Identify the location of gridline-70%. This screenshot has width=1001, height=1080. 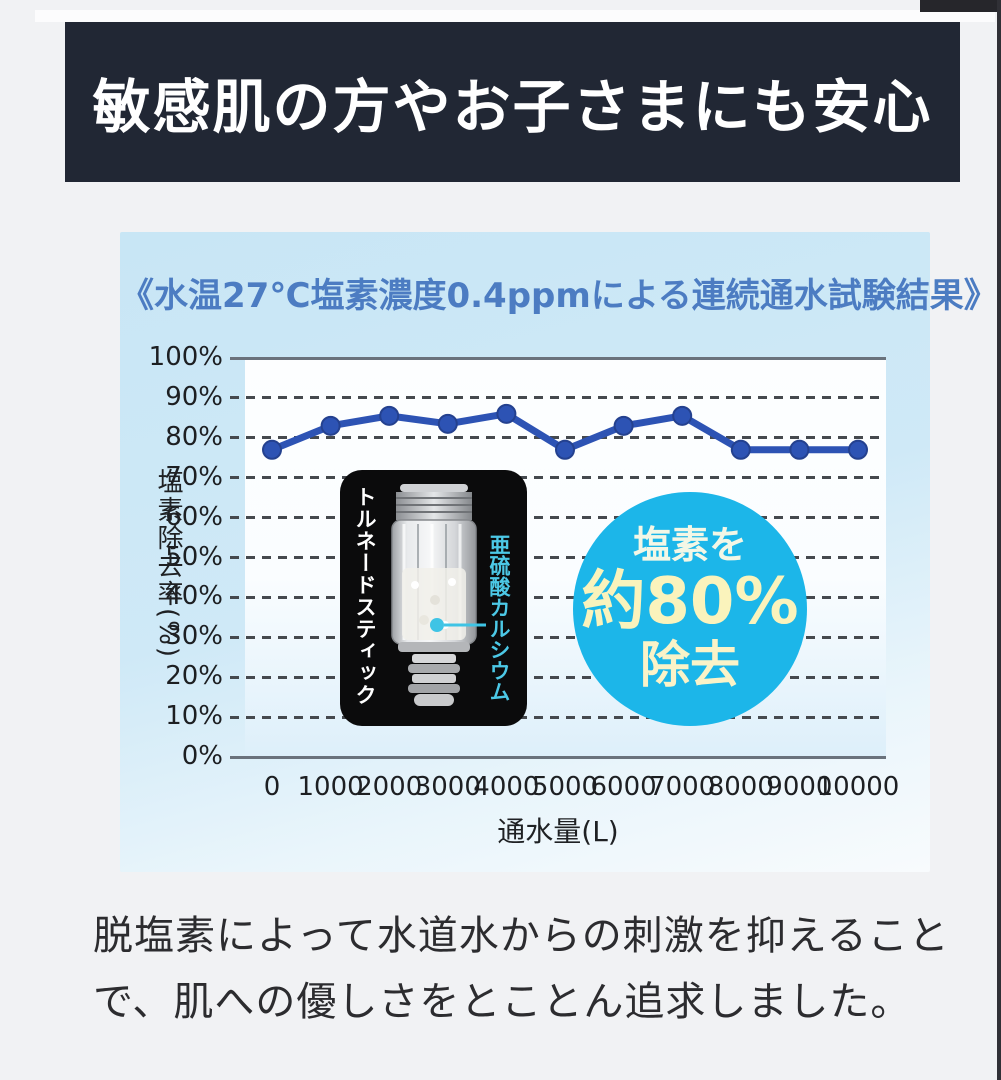
(558, 478).